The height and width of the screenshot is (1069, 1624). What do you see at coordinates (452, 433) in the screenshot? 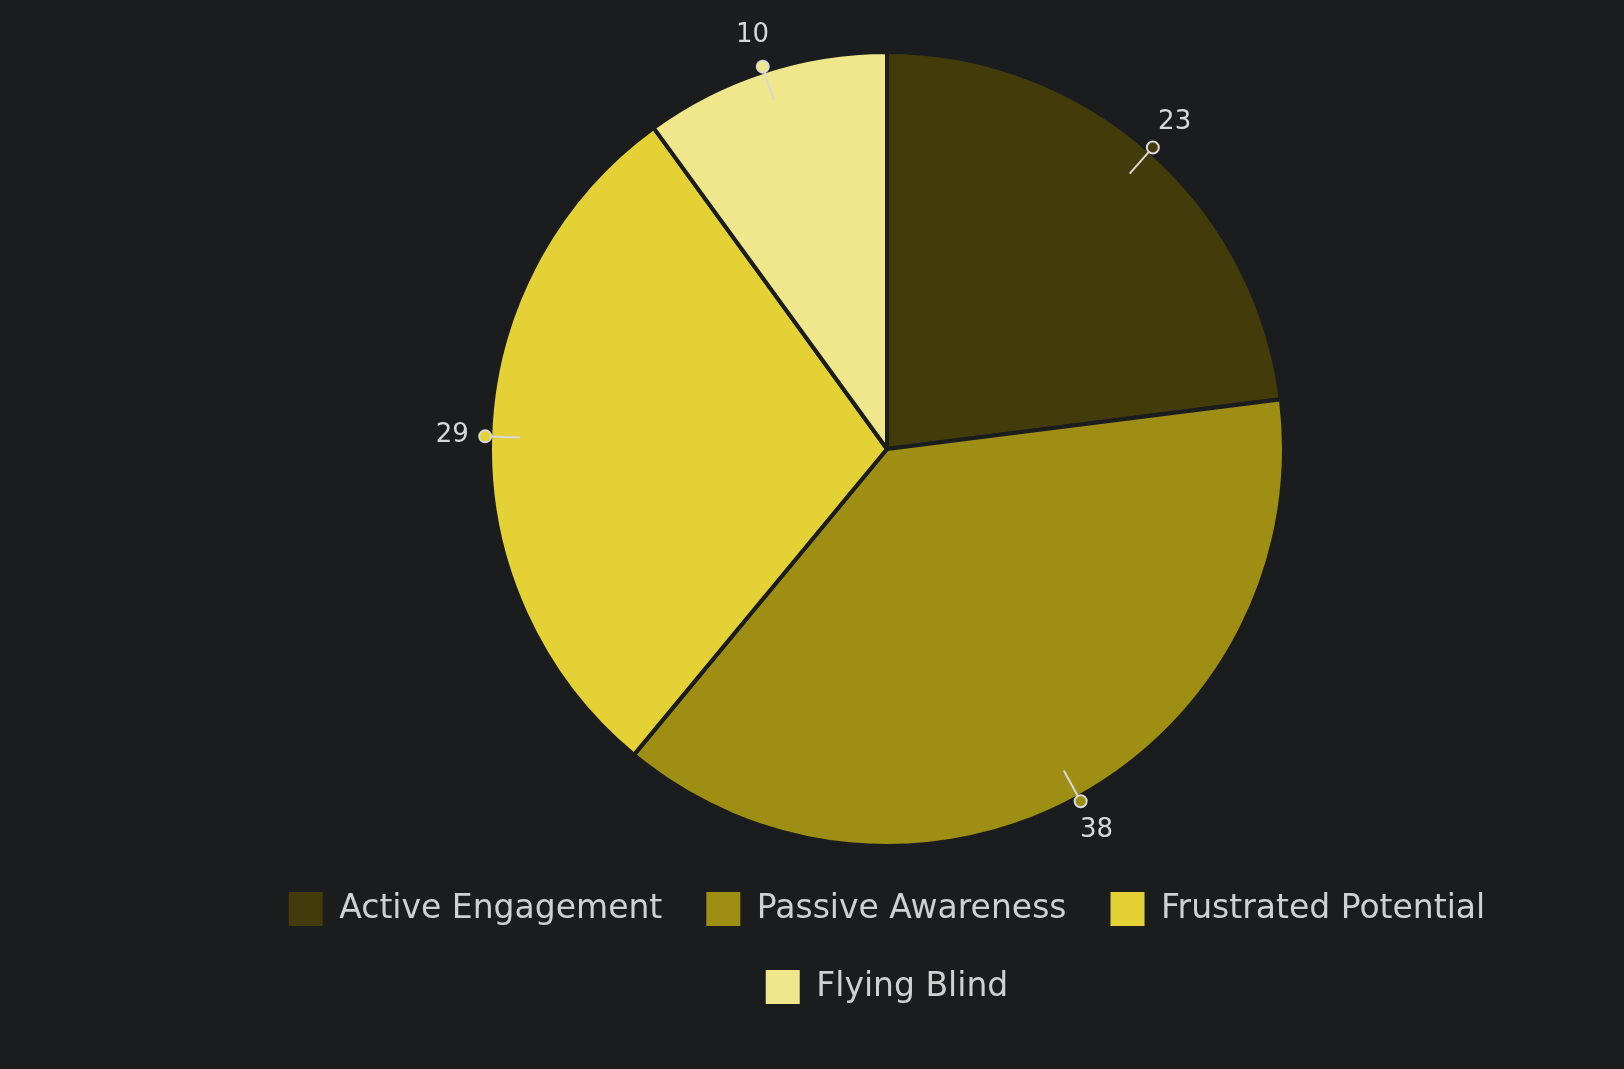
I see `data-label: 29` at bounding box center [452, 433].